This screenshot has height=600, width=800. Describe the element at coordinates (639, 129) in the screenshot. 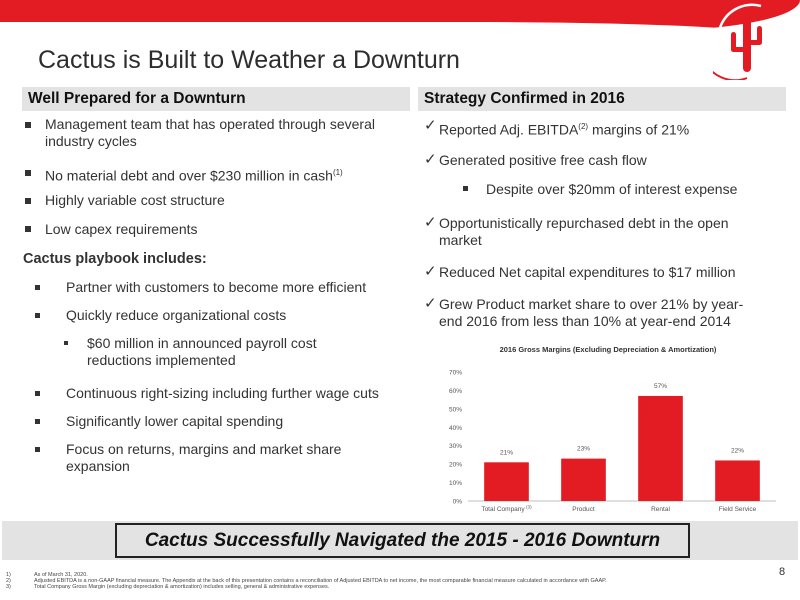

I see `list-item-text: margins of 21%` at that location.